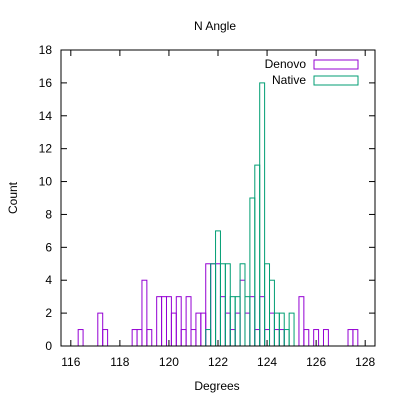 The image size is (400, 405). I want to click on legend-label-native: Native, so click(289, 80).